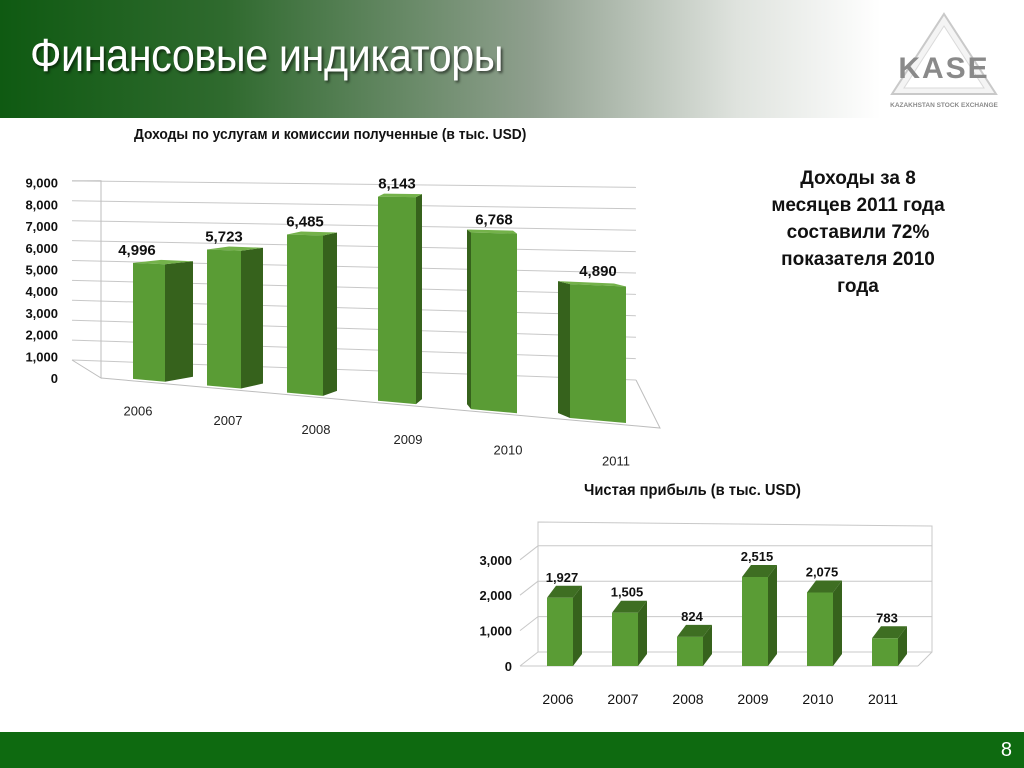 The height and width of the screenshot is (768, 1024). Describe the element at coordinates (495, 595) in the screenshot. I see `chart2-y-tick: 2,000` at that location.